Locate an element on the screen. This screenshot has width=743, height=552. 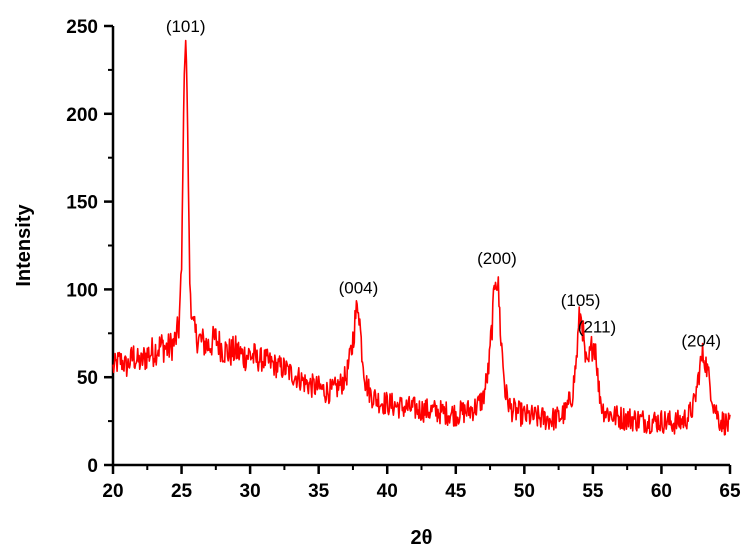
peak-label: (200) is located at coordinates (497, 258).